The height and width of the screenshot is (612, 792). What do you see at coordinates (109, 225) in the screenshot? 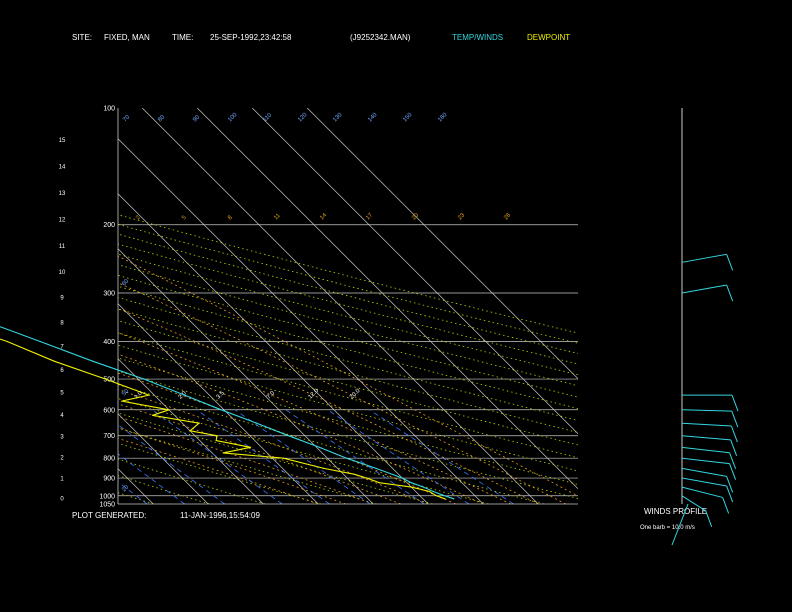
I see `pressure-label-200: 200` at bounding box center [109, 225].